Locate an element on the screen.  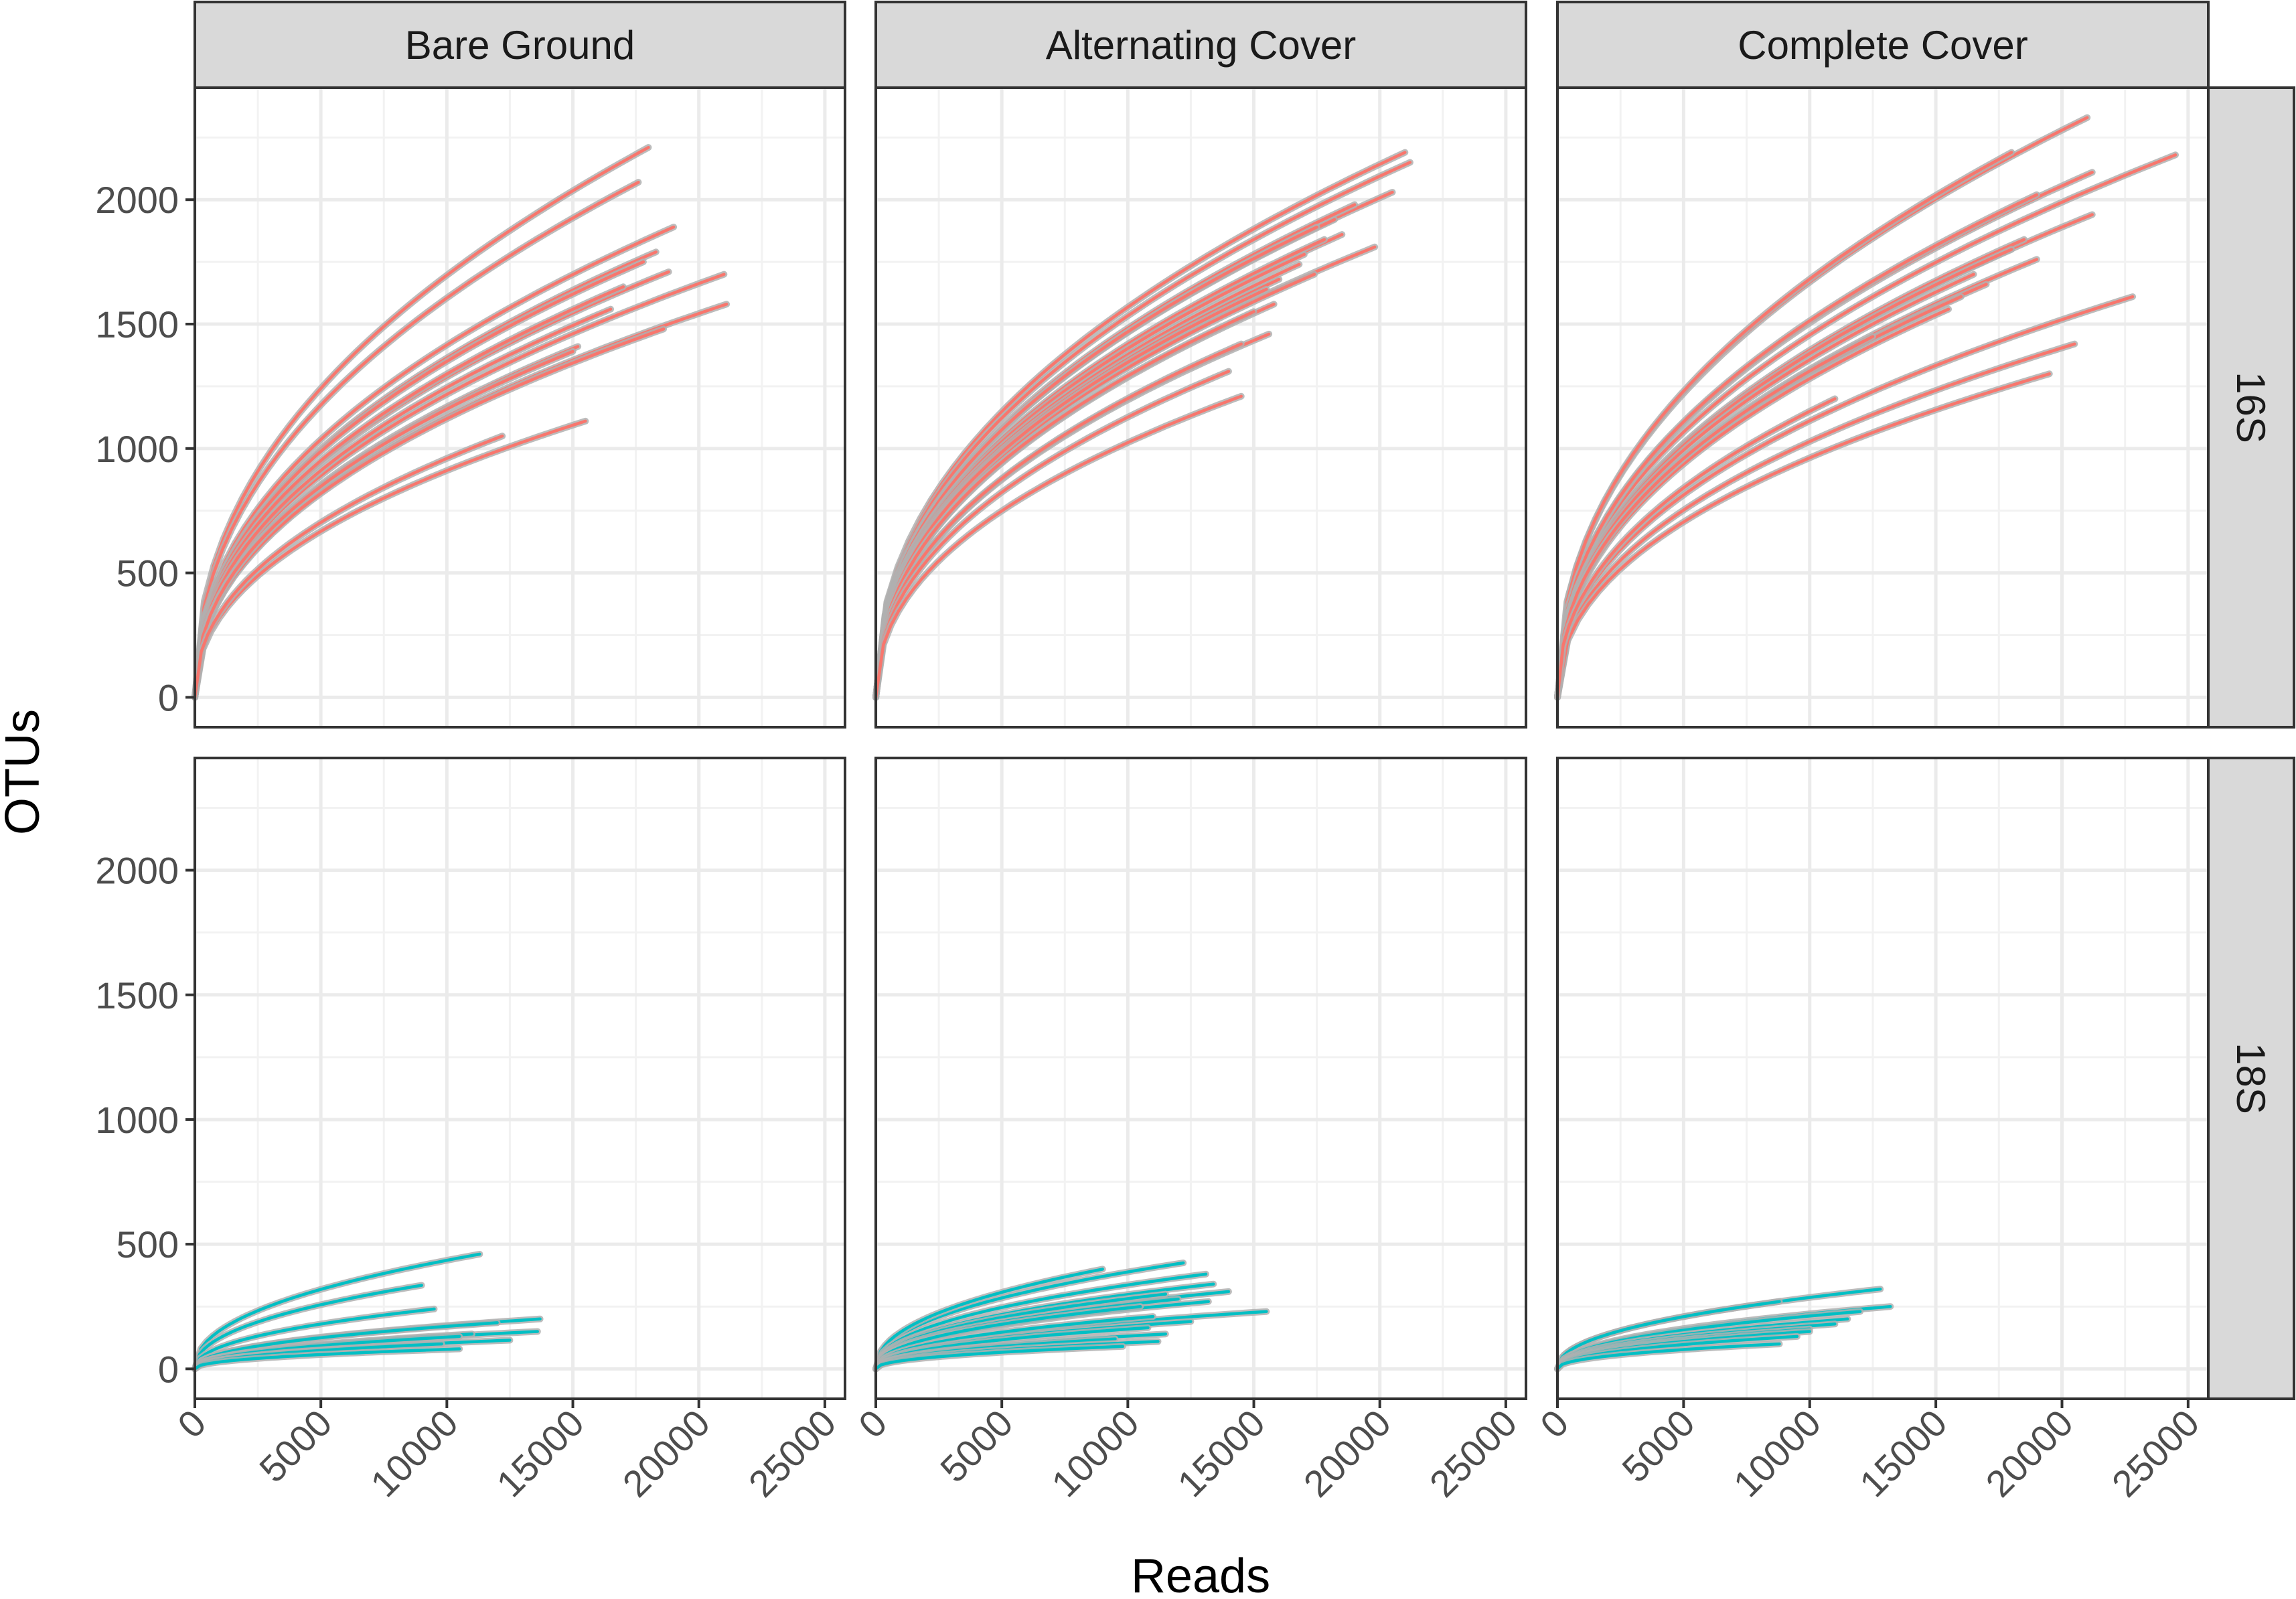
x-axis-complete-cover: 0 5000 10000 15000 20000 25000 is located at coordinates (1869, 1452).